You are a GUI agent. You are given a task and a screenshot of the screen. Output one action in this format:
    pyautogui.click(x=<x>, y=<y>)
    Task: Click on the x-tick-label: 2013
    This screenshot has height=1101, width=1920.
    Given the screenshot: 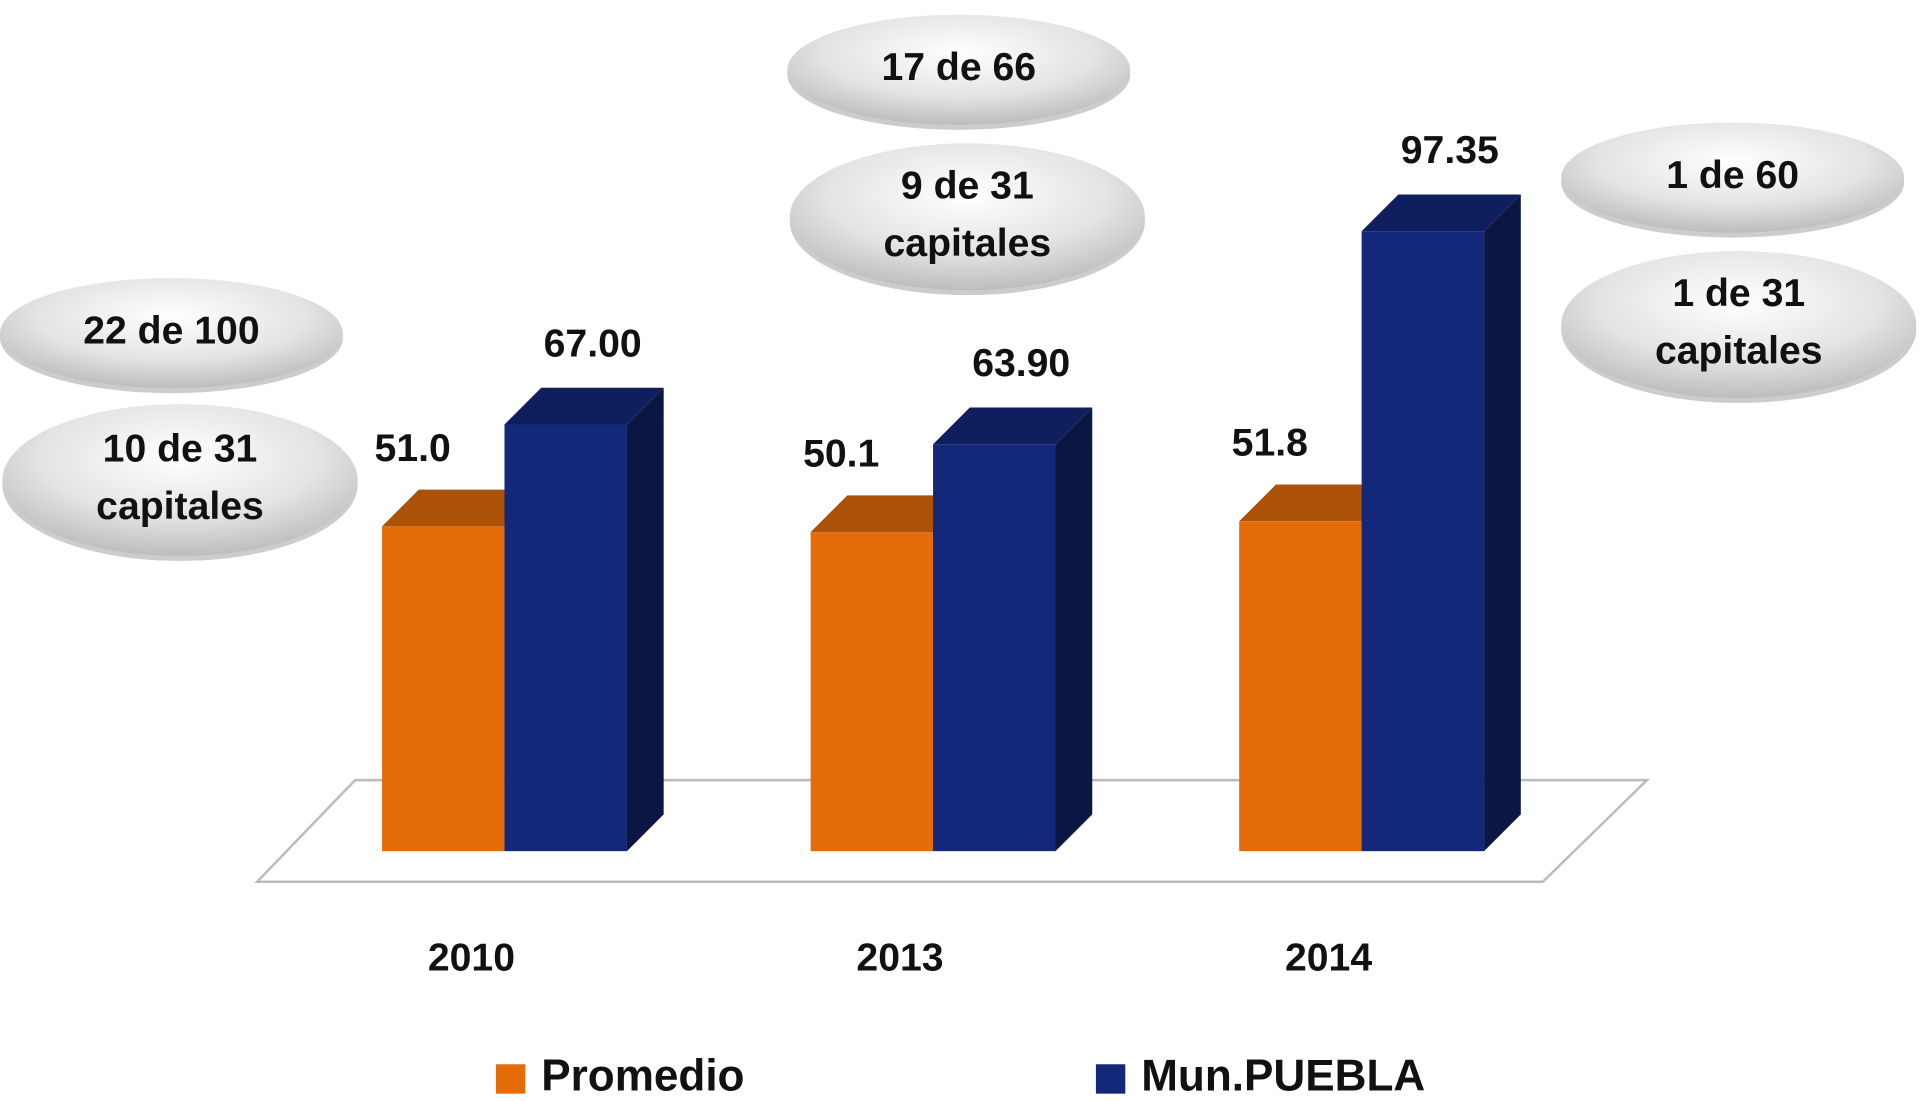 What is the action you would take?
    pyautogui.click(x=899, y=958)
    